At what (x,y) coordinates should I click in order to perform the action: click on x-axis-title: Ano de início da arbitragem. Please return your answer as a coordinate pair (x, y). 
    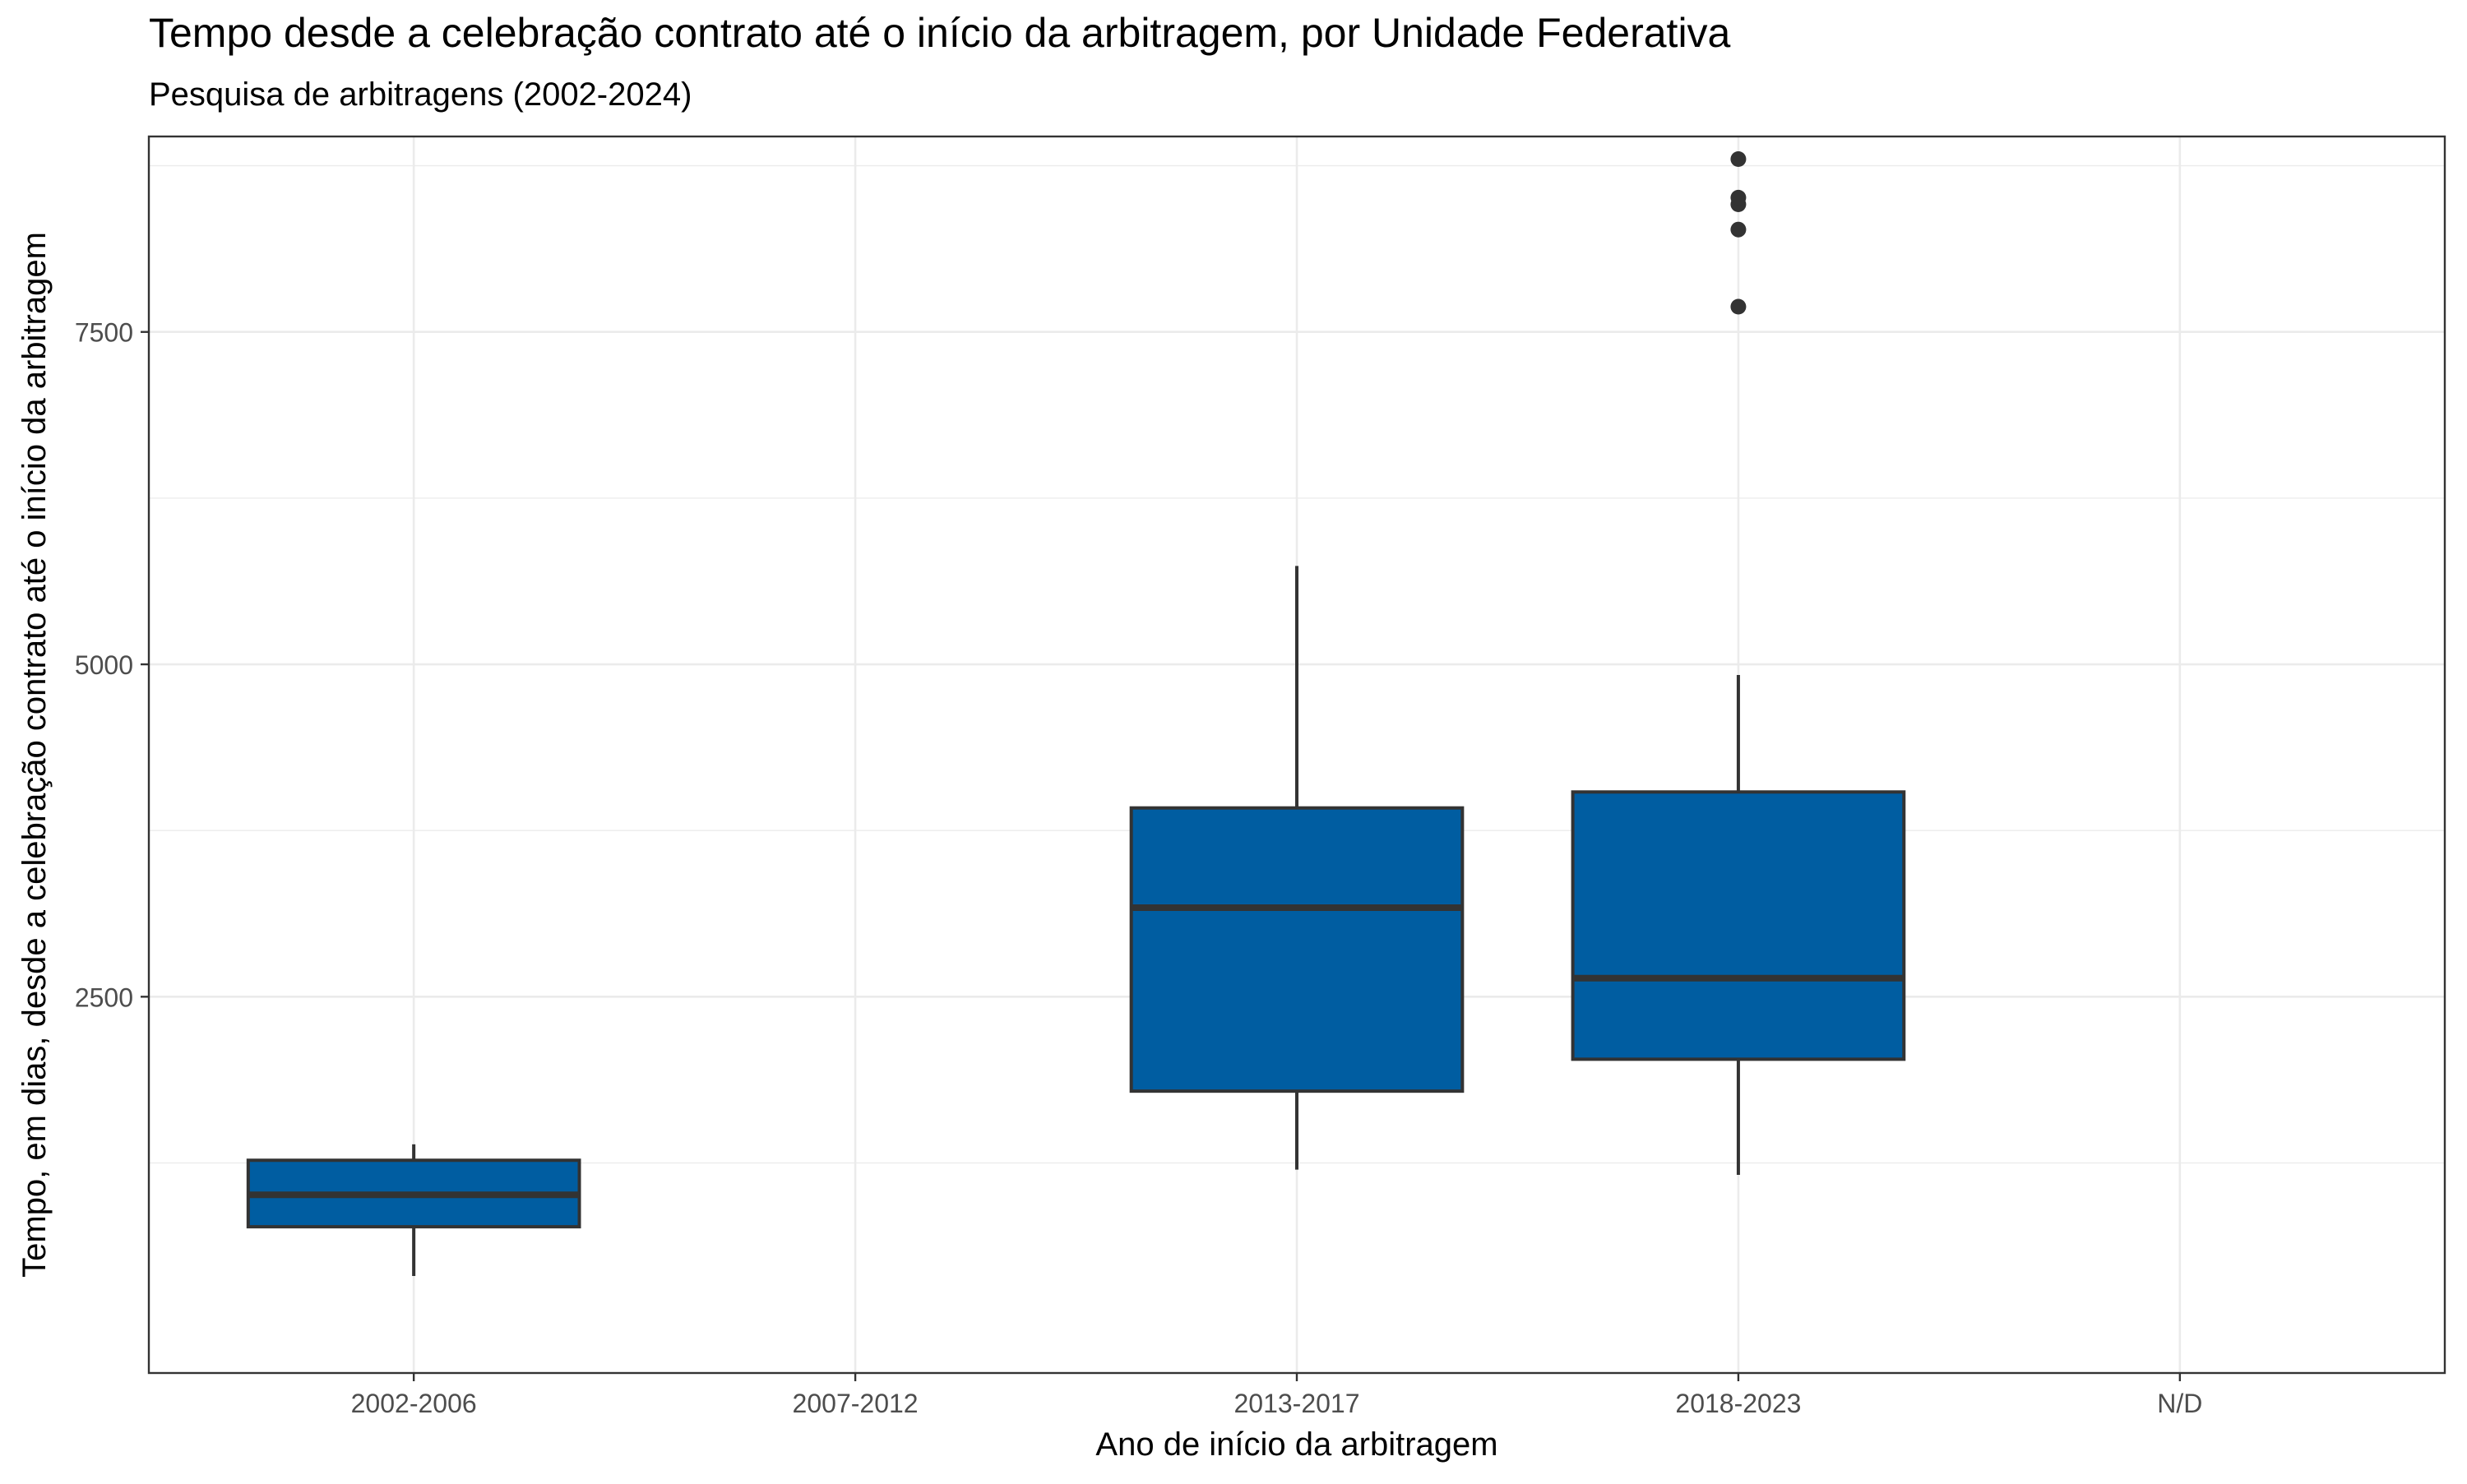
    Looking at the image, I should click on (1296, 1444).